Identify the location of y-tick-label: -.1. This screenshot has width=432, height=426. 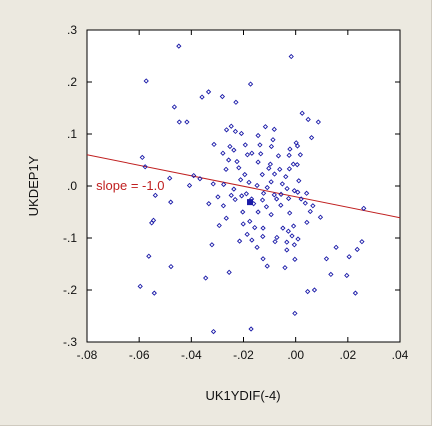
(70, 238).